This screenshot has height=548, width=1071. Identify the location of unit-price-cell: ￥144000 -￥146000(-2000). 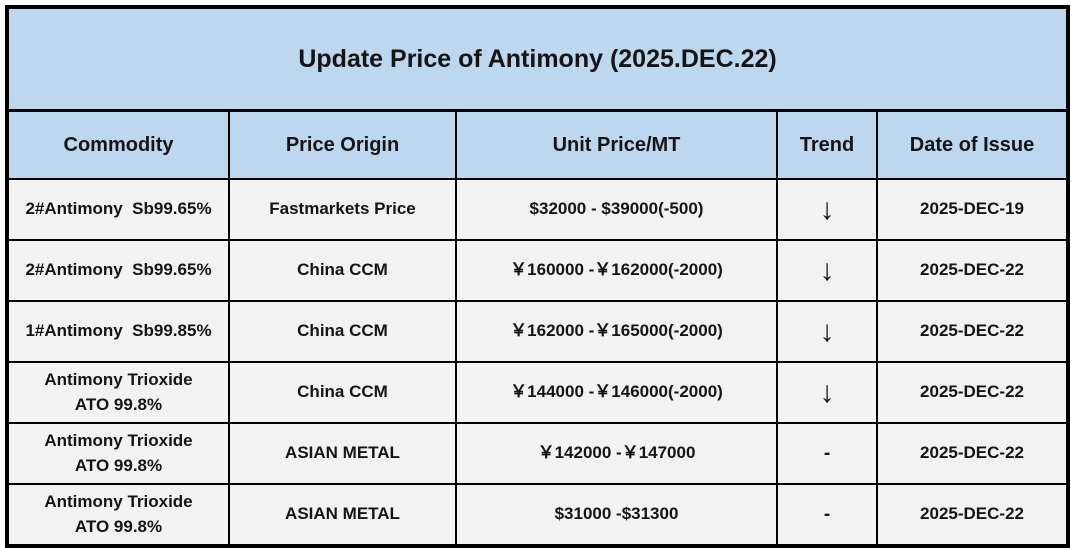
(616, 392).